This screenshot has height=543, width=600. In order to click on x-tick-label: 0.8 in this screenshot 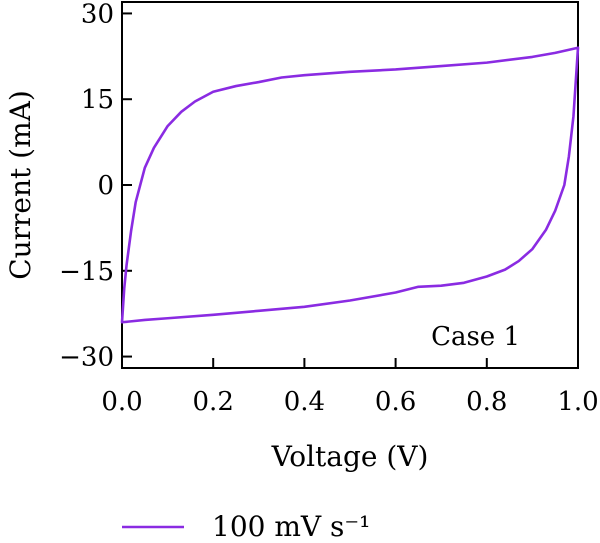, I will do `click(486, 402)`.